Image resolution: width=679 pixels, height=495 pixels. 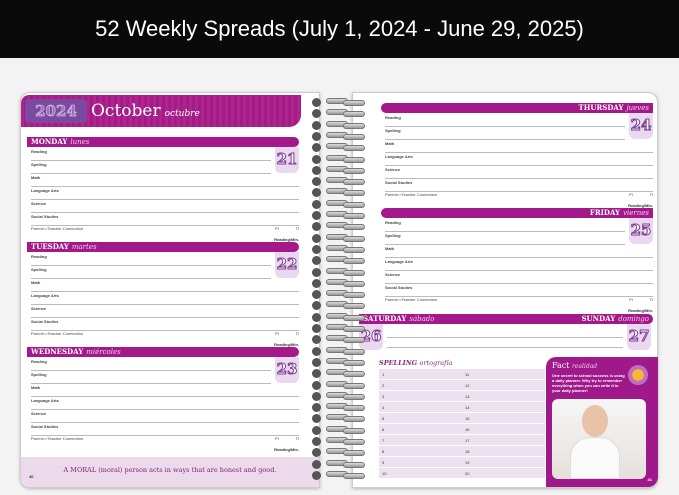 What do you see at coordinates (287, 160) in the screenshot?
I see `date-badge: 21` at bounding box center [287, 160].